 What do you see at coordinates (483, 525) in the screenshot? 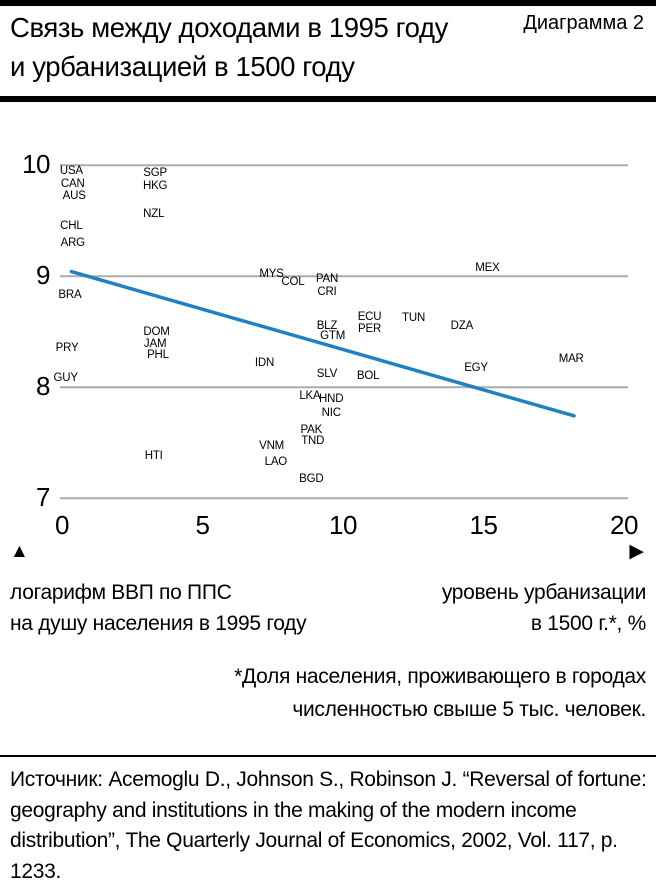
I see `x-tick-label: 15` at bounding box center [483, 525].